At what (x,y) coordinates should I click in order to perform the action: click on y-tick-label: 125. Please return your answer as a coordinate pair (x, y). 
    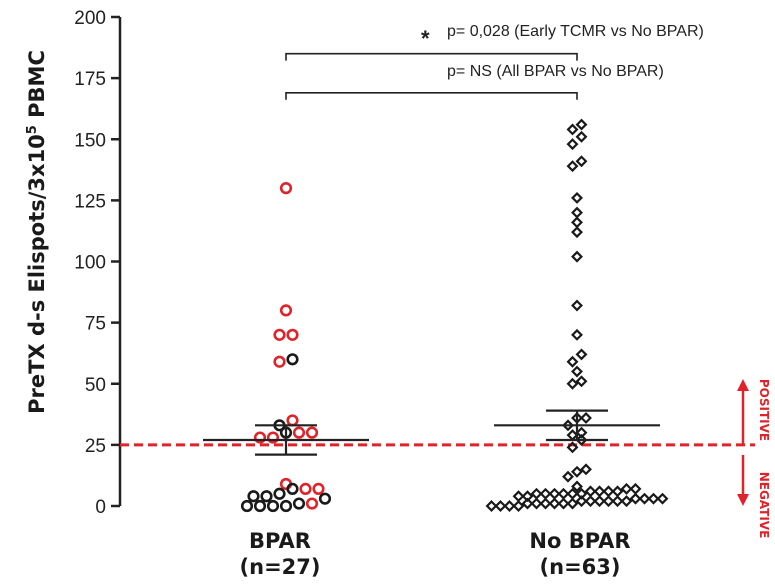
    Looking at the image, I should click on (90, 201).